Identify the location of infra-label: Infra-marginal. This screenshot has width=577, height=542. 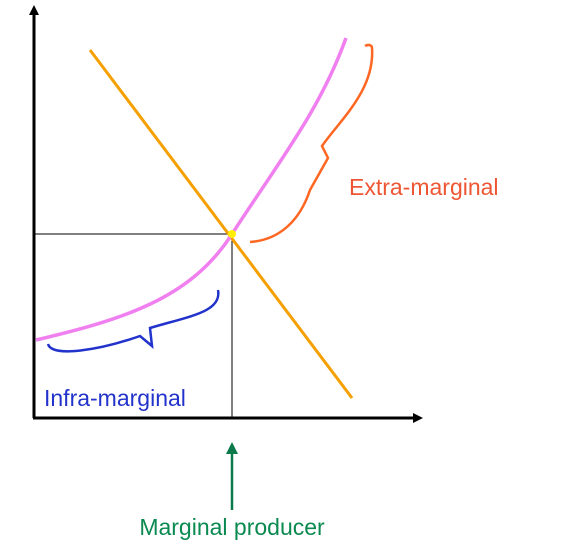
(115, 398).